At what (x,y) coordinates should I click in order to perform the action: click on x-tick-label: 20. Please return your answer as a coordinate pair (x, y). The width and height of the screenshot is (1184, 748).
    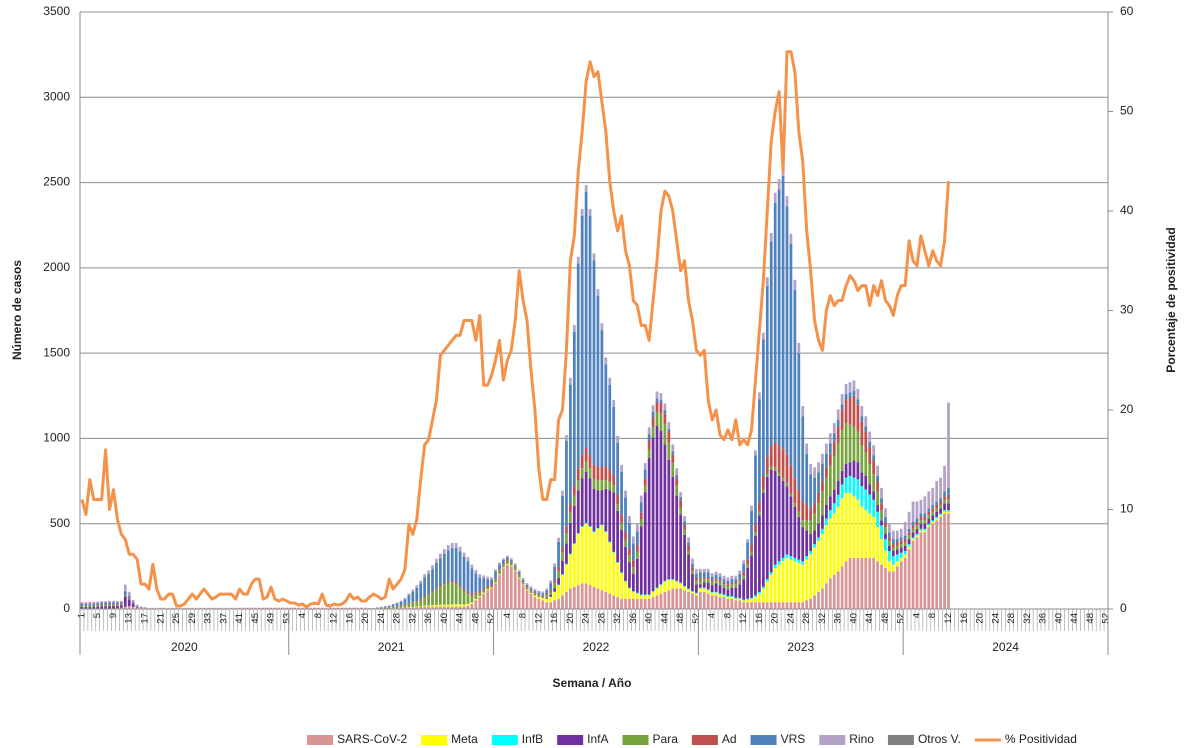
    Looking at the image, I should click on (980, 618).